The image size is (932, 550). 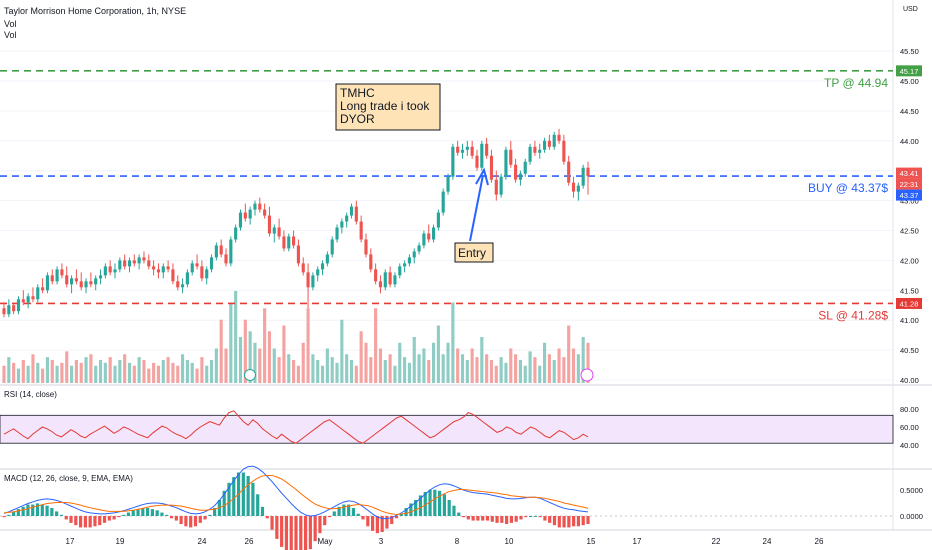 What do you see at coordinates (909, 380) in the screenshot?
I see `price-tick: 40.00` at bounding box center [909, 380].